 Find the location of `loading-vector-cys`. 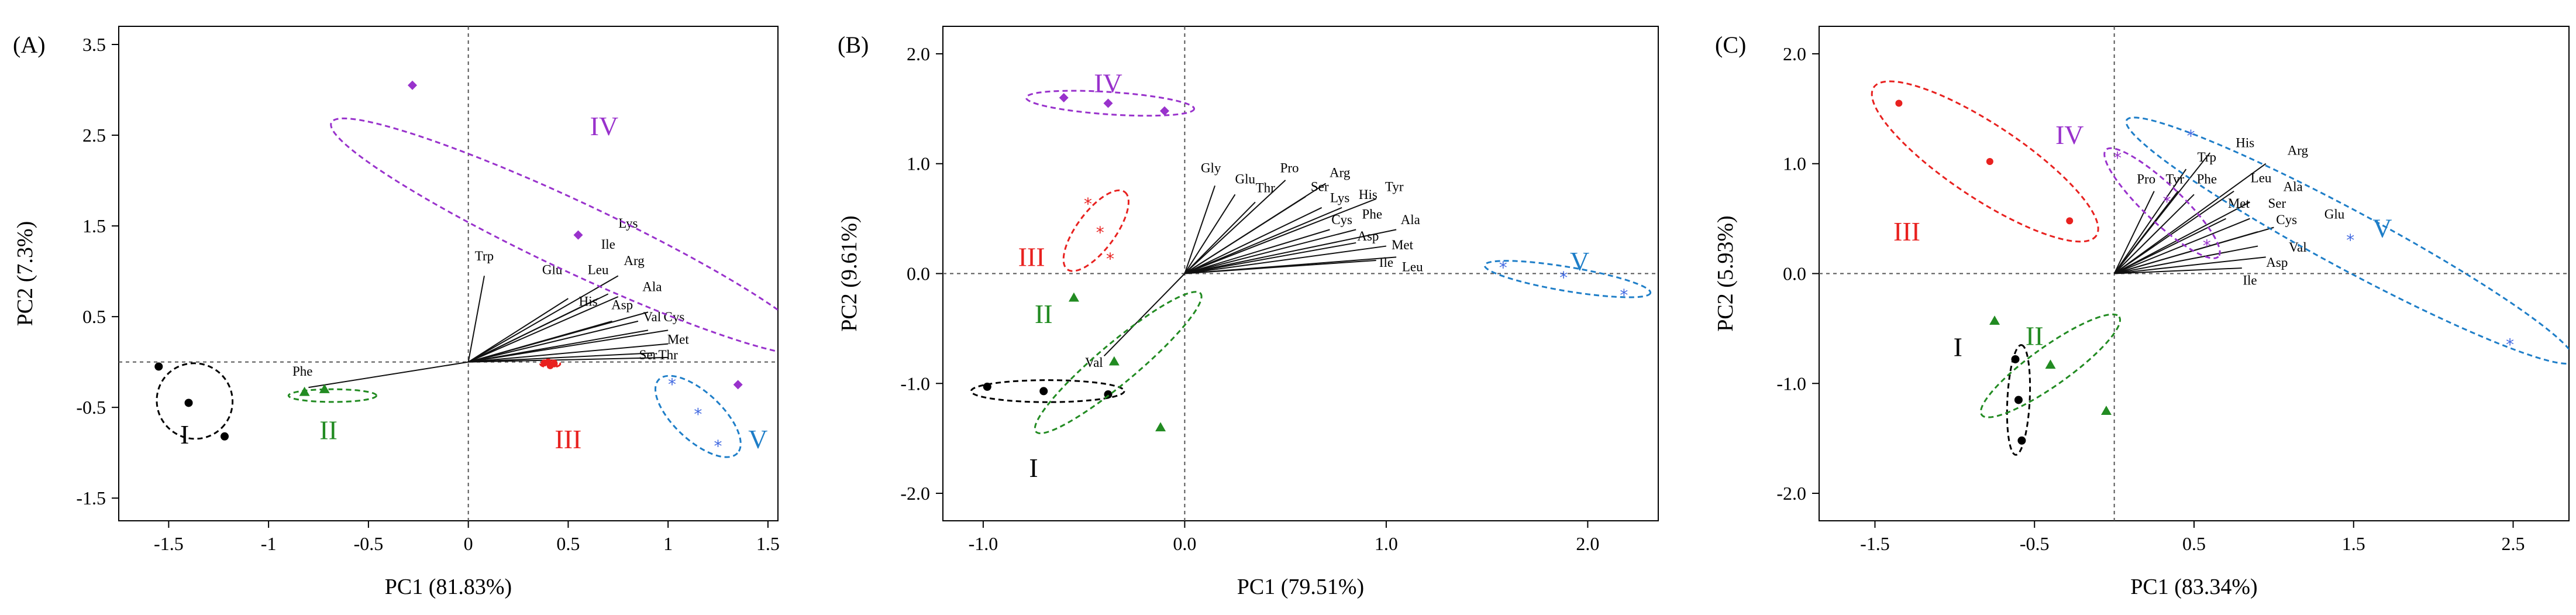

loading-vector-cys is located at coordinates (1257, 252).